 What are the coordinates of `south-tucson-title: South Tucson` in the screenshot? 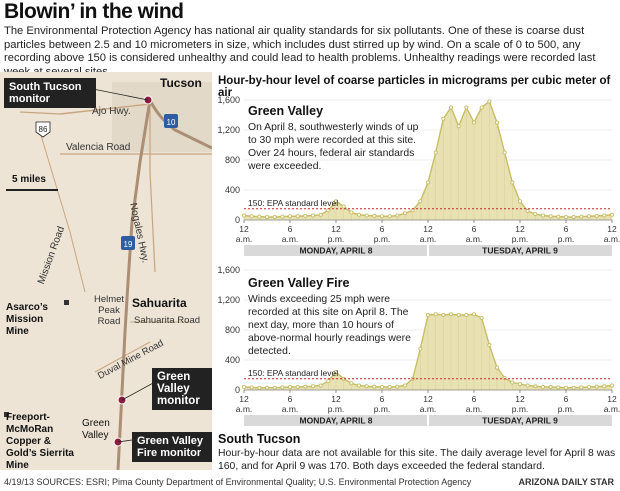 It's located at (259, 439).